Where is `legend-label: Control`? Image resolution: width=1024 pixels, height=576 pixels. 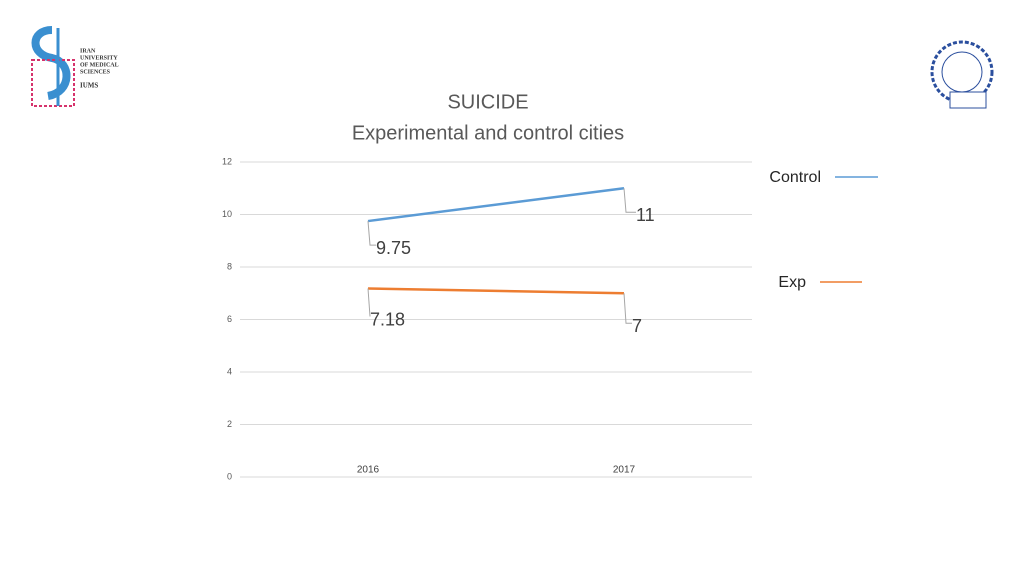 legend-label: Control is located at coordinates (795, 177).